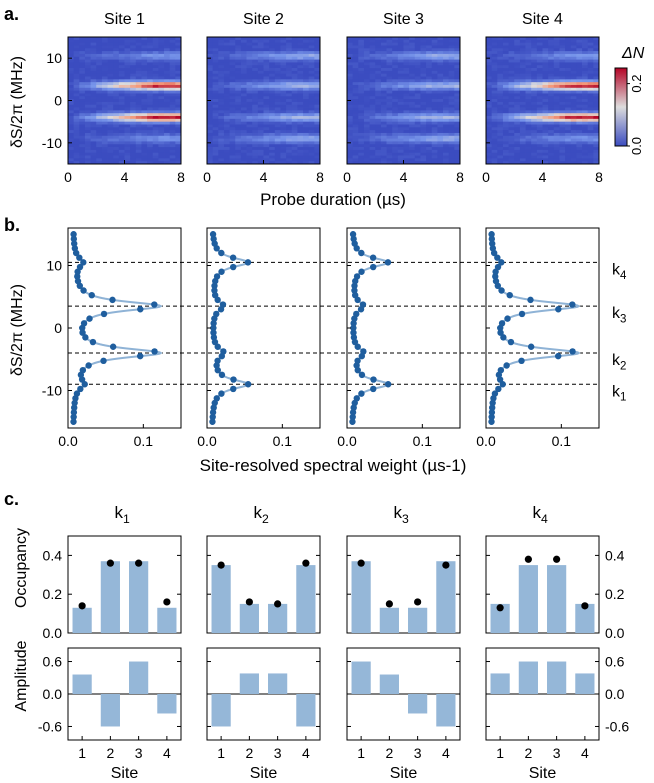 This screenshot has height=783, width=654. What do you see at coordinates (557, 753) in the screenshot?
I see `x-tick-label: 3` at bounding box center [557, 753].